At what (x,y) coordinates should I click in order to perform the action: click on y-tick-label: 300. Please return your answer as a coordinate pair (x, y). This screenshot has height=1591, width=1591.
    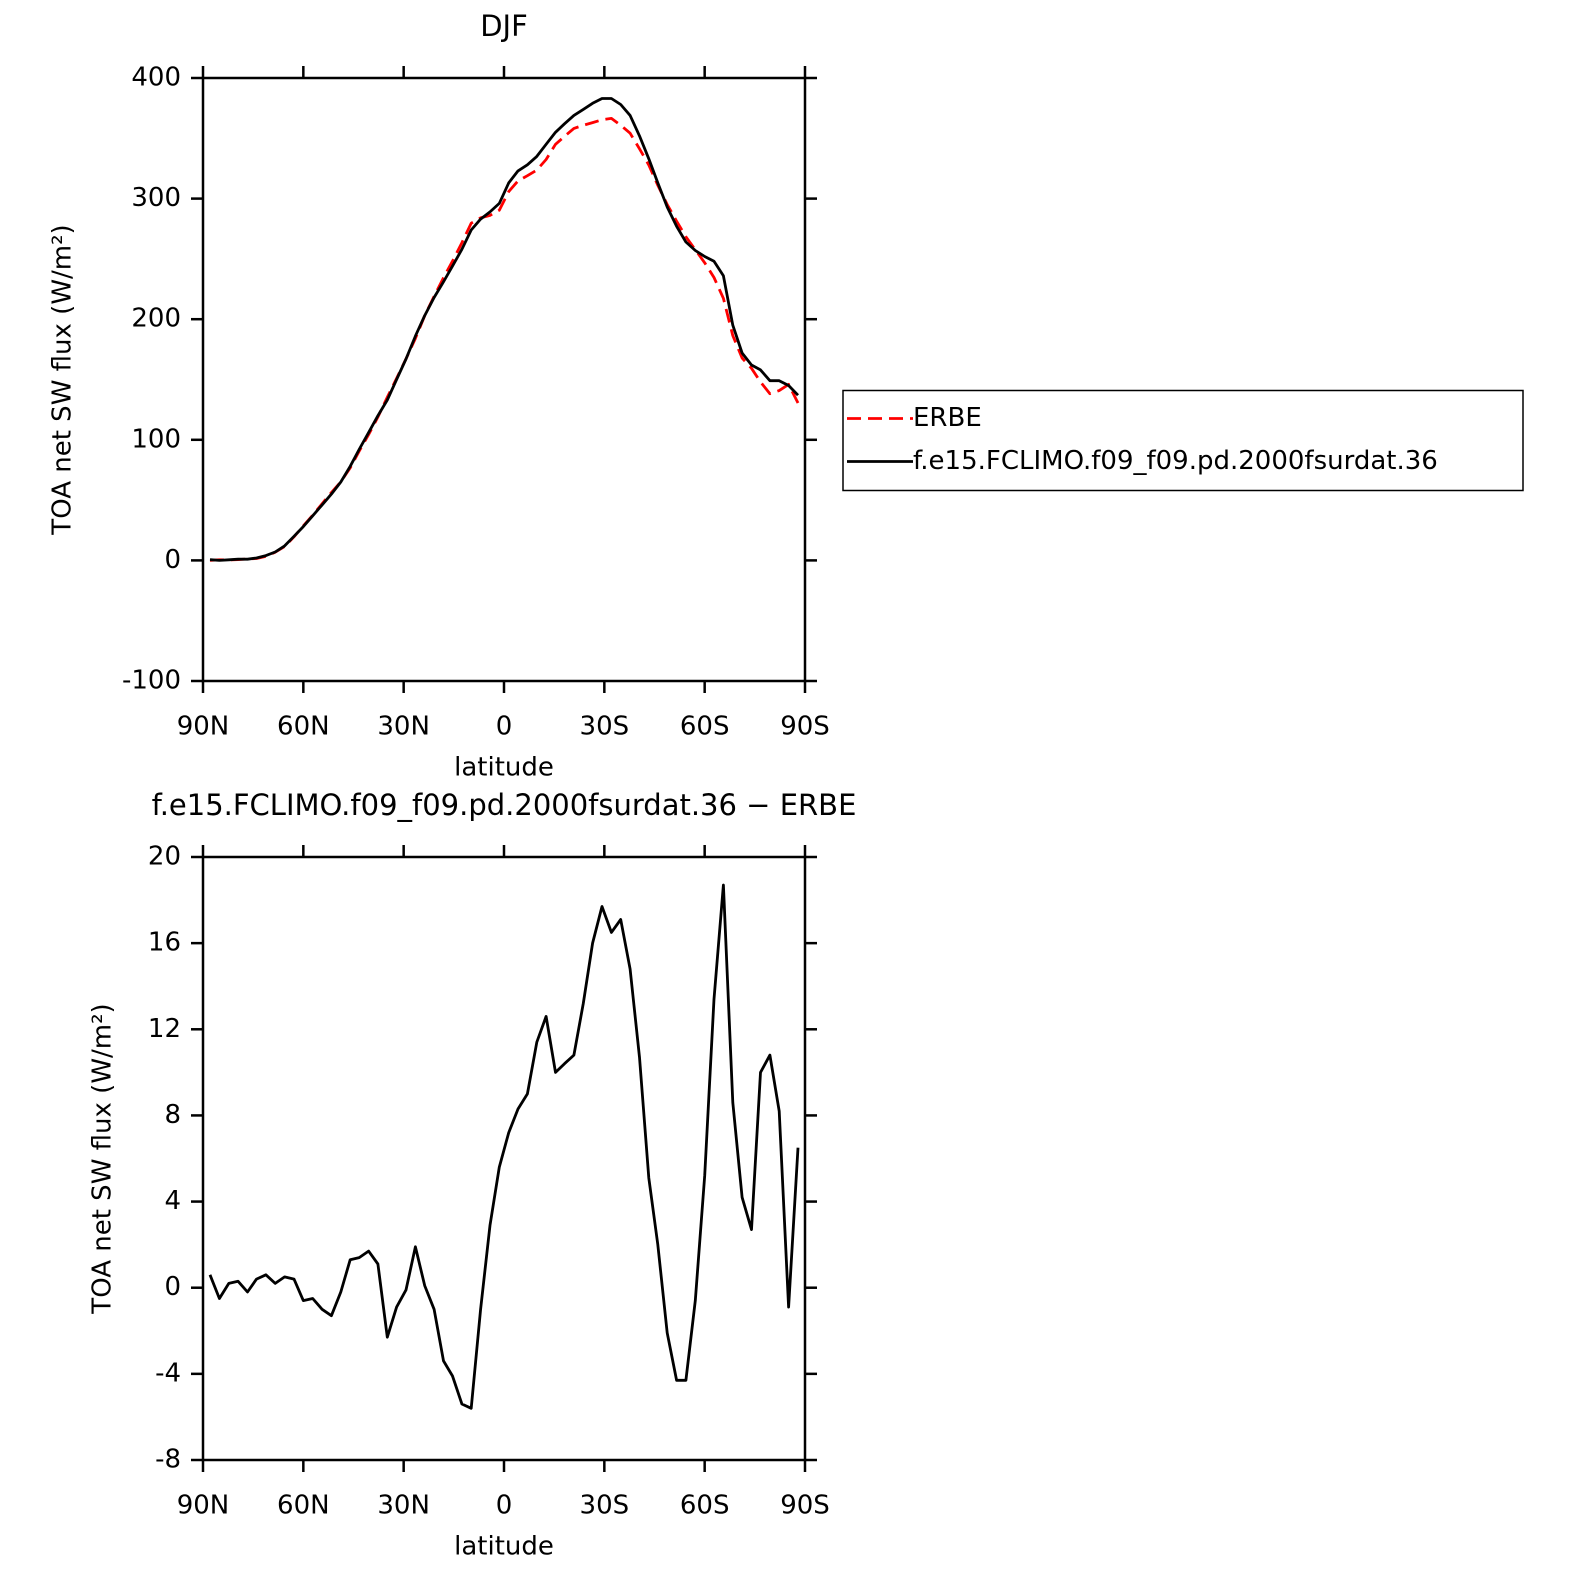
    Looking at the image, I should click on (156, 198).